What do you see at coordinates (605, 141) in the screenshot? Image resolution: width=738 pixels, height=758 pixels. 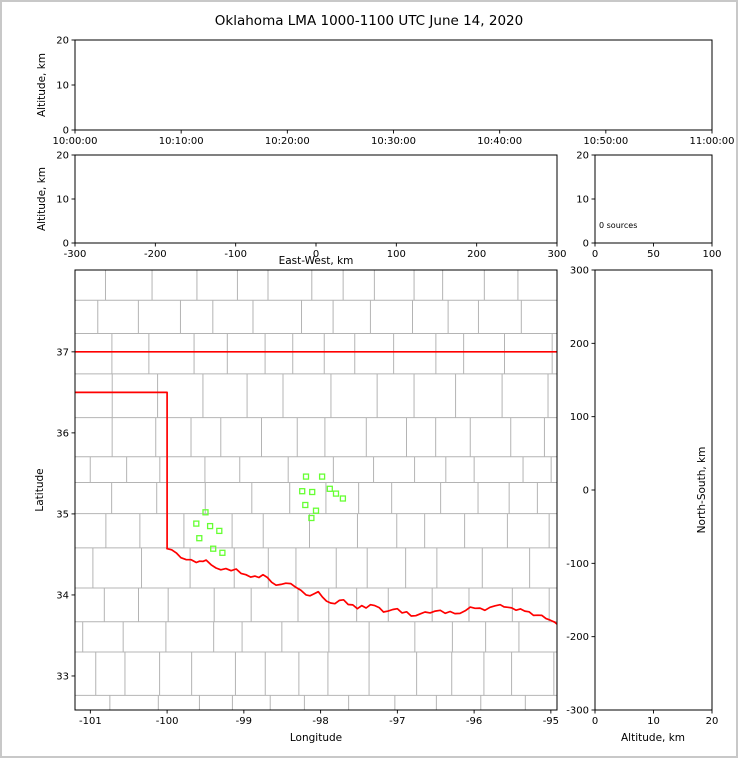 I see `svg-text: 10:50:00` at bounding box center [605, 141].